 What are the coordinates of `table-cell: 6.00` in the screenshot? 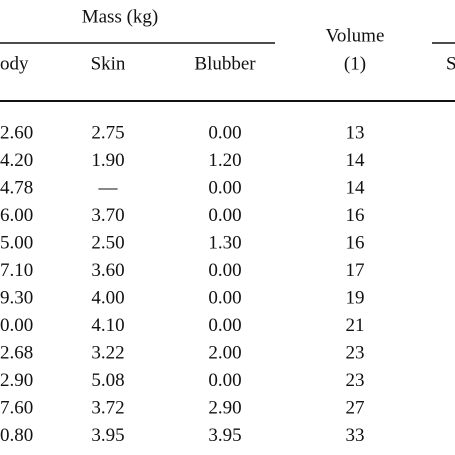 It's located at (16, 215).